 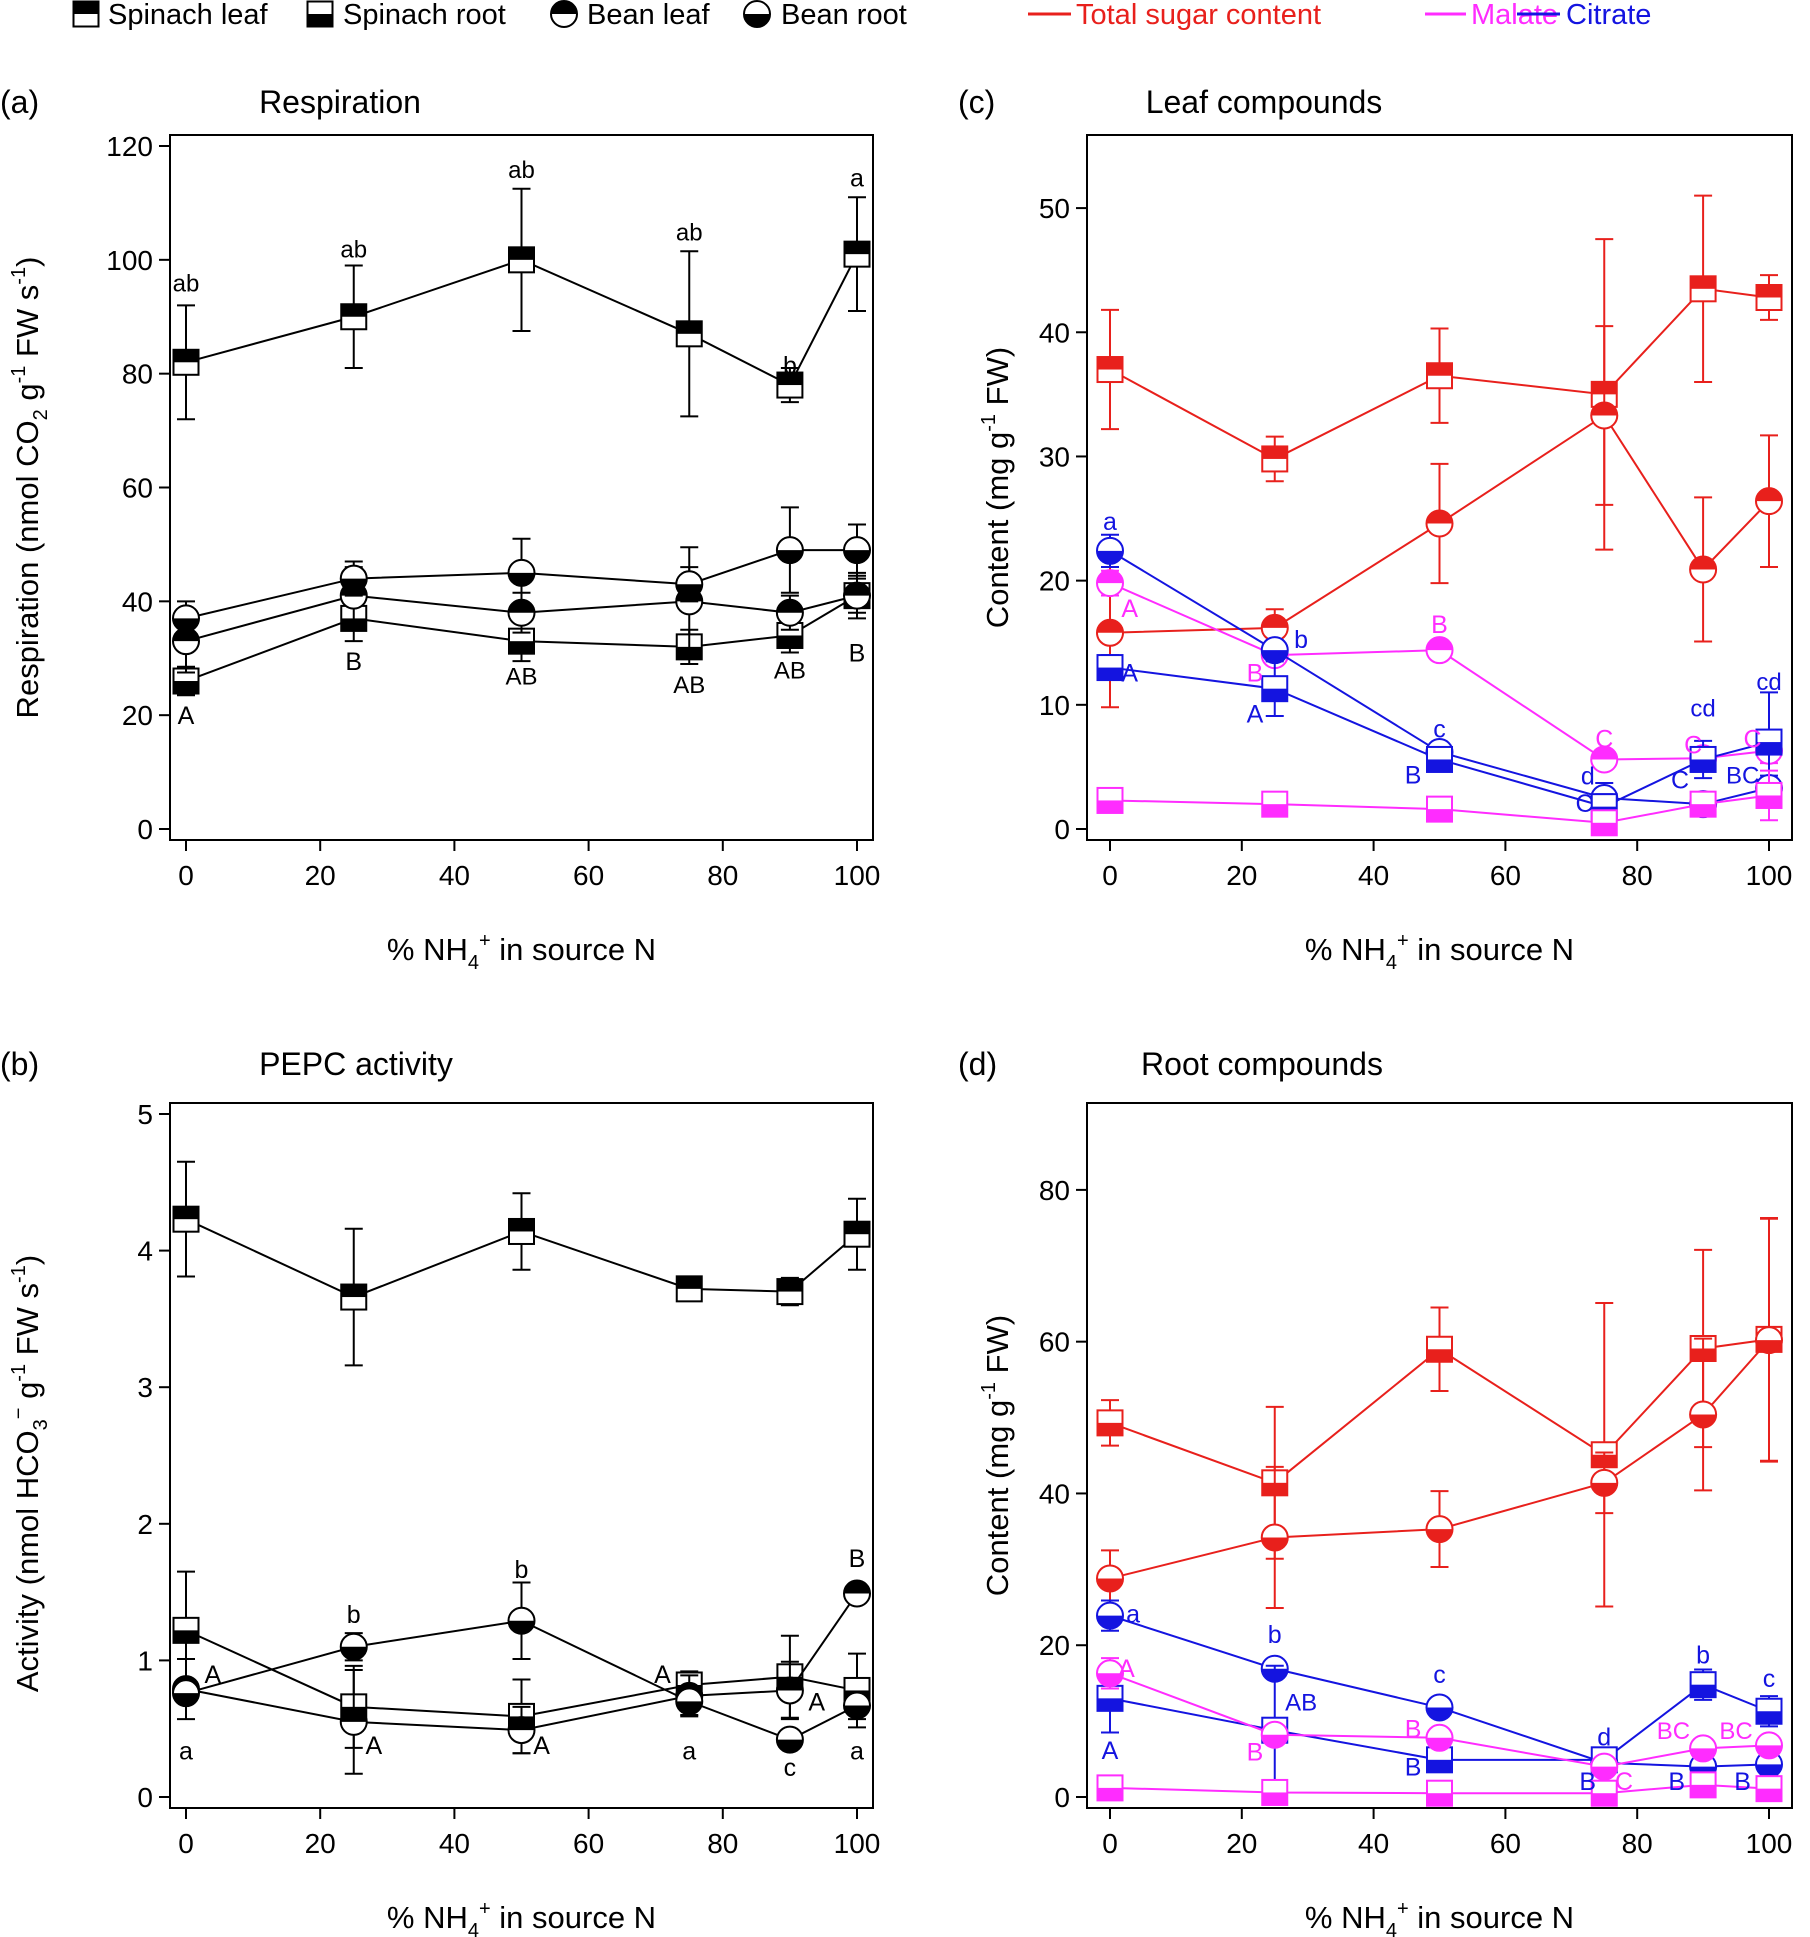 I want to click on superscript-tspan: +, so click(x=1403, y=941).